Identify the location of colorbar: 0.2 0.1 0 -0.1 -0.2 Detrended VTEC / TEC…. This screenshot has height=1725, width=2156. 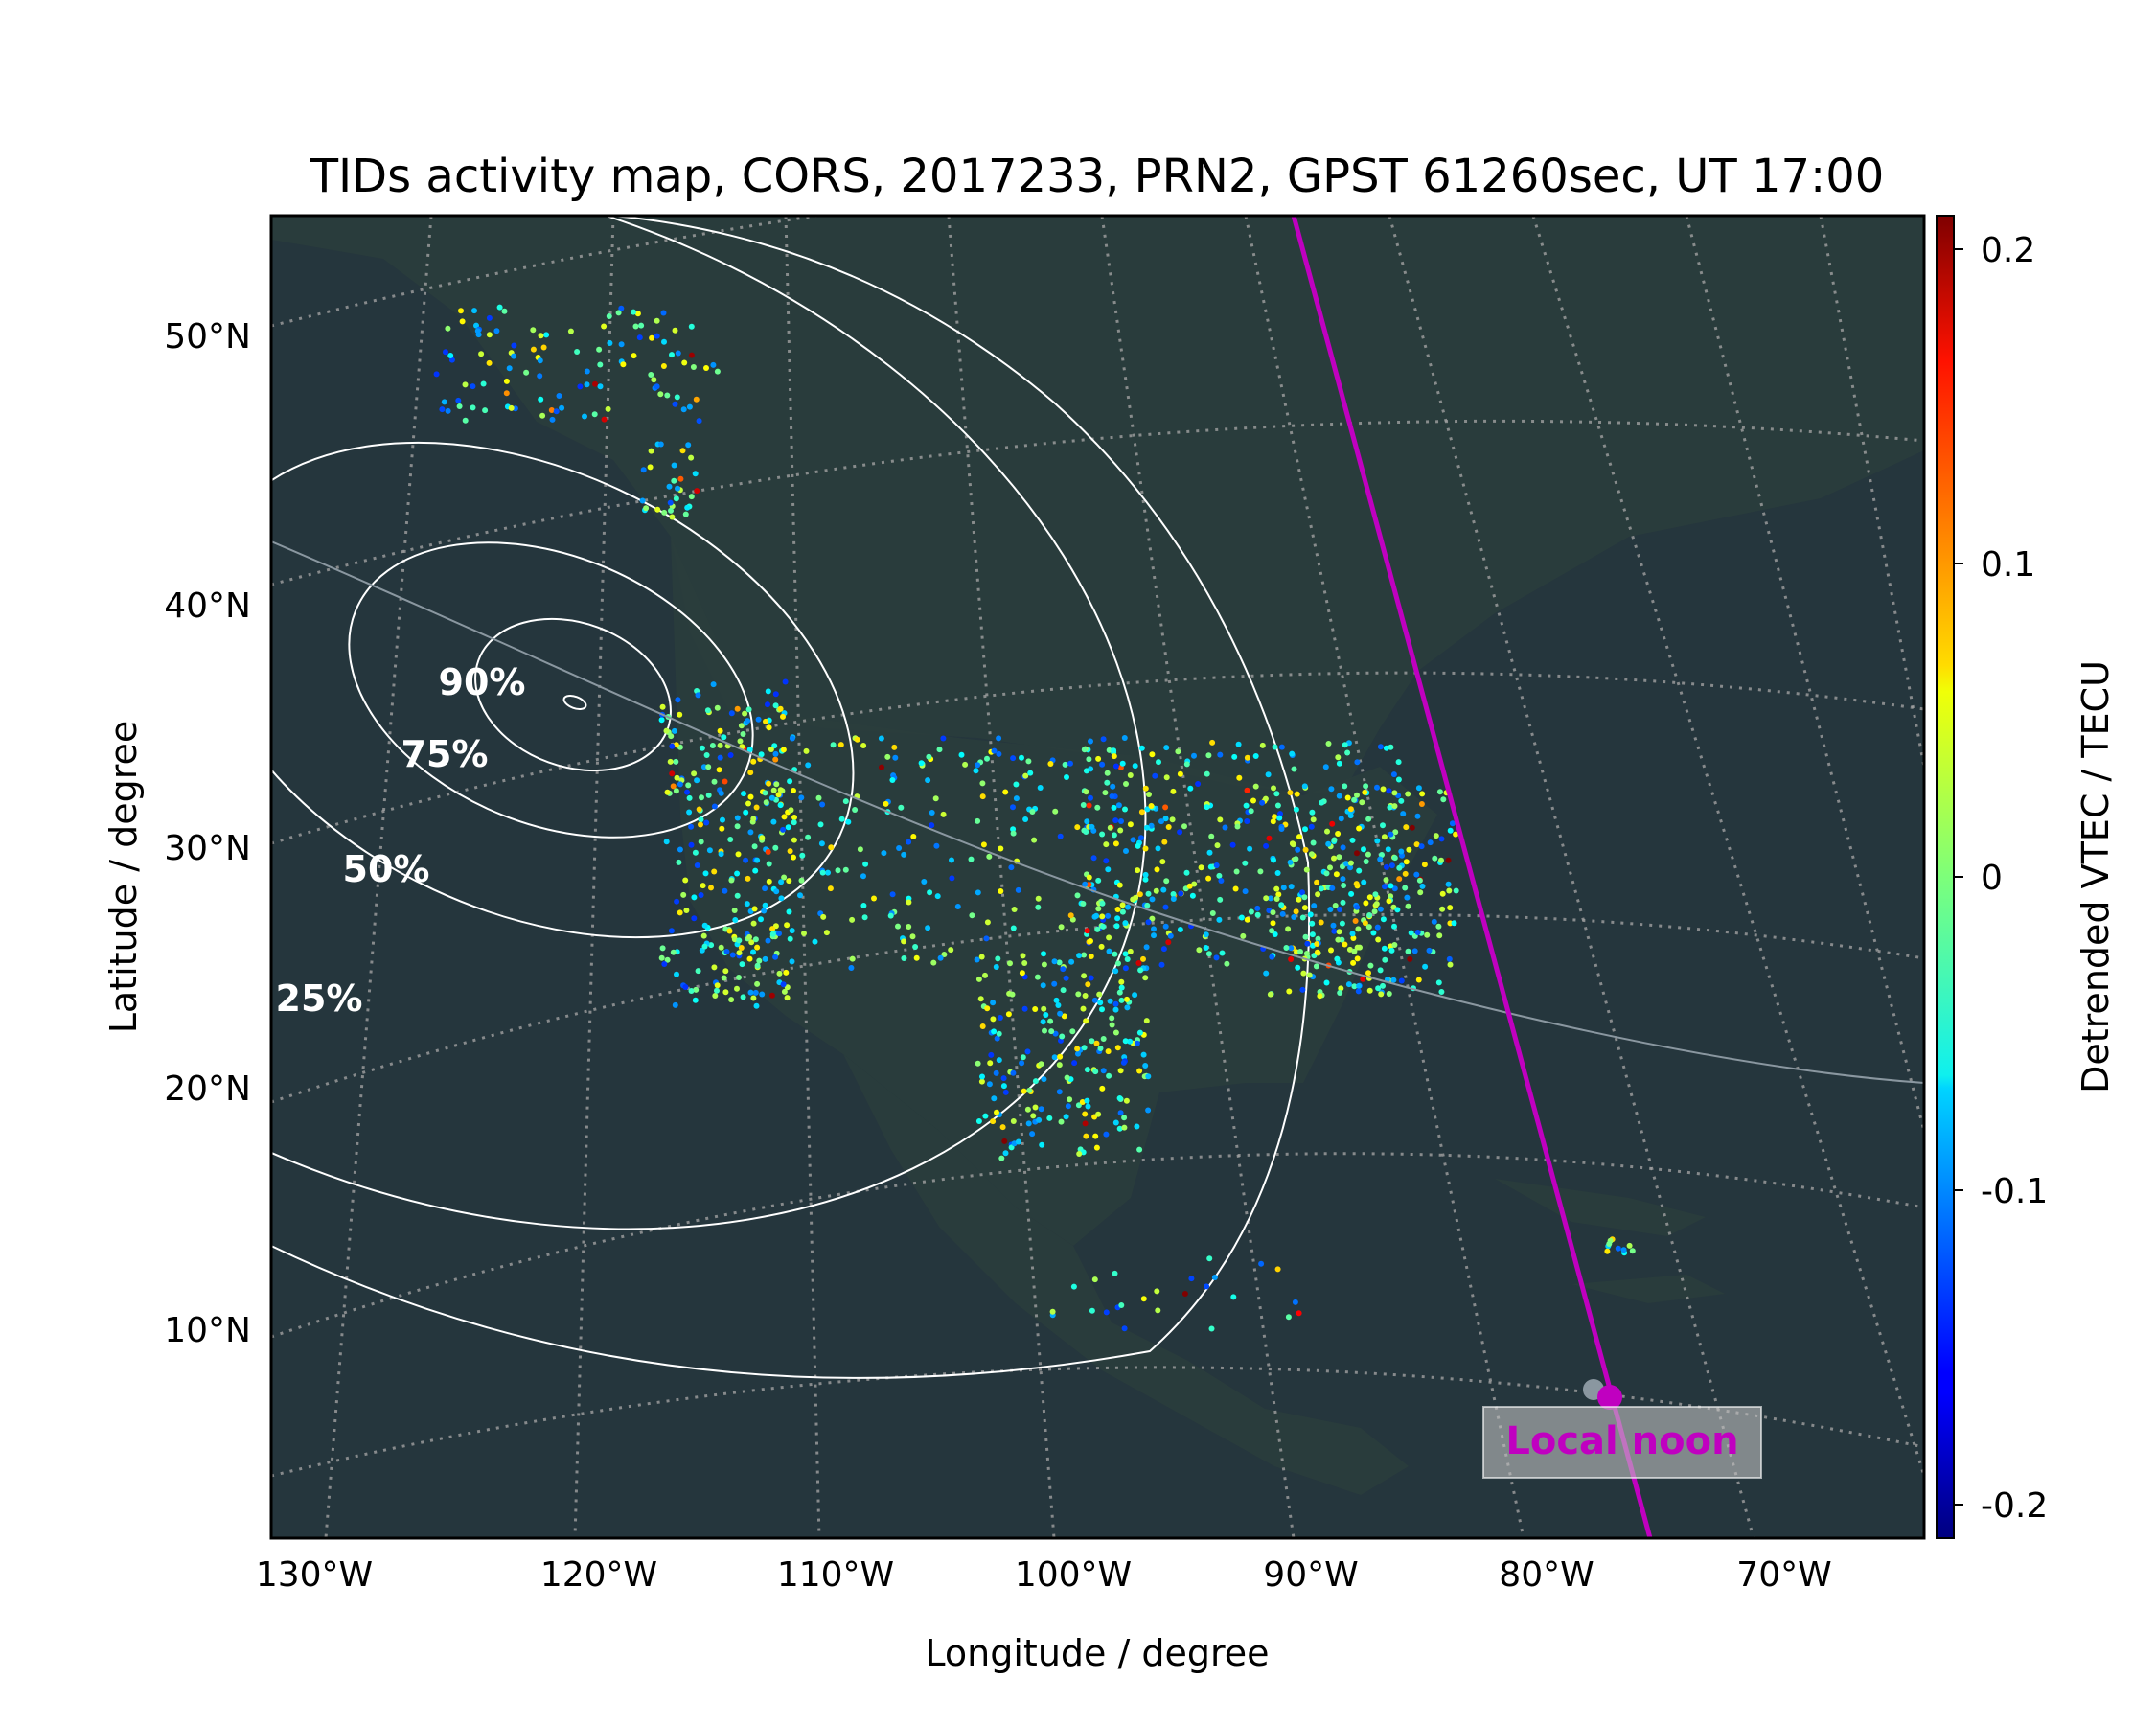
(2026, 877).